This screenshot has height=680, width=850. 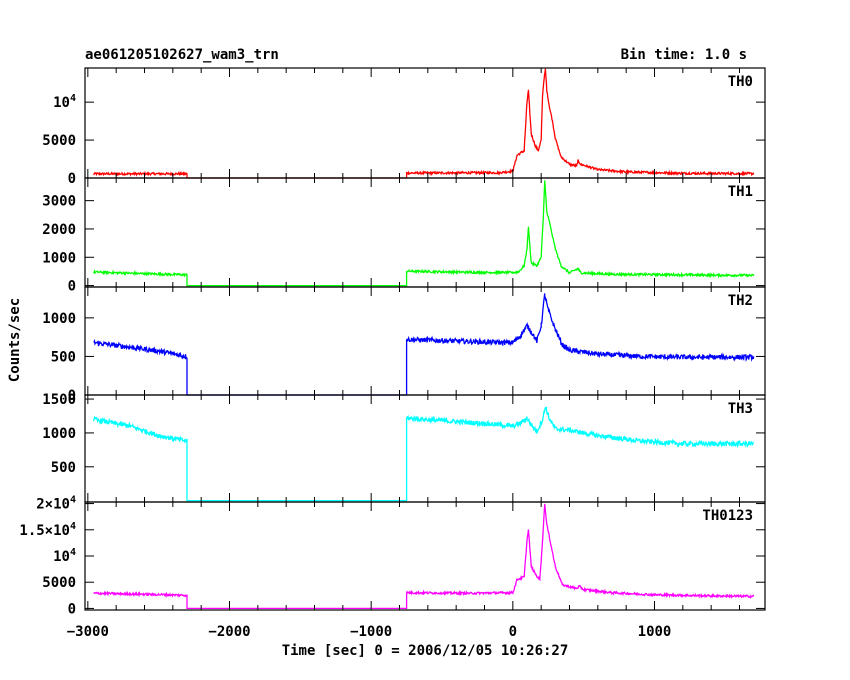 What do you see at coordinates (59, 202) in the screenshot?
I see `y-tick-label: 3000` at bounding box center [59, 202].